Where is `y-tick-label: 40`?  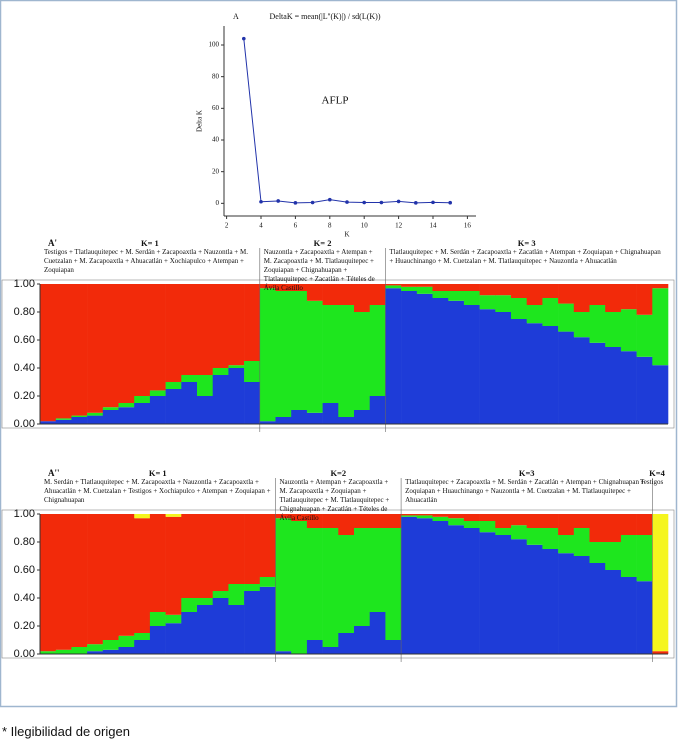
y-tick-label: 40 is located at coordinates (216, 140).